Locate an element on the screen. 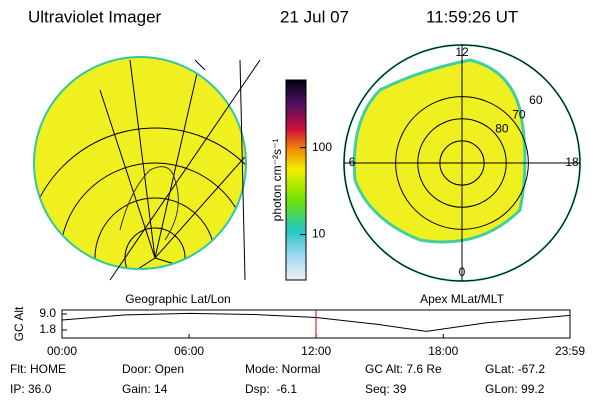 The height and width of the screenshot is (400, 600). geo-label: Geographic Lat/Lon is located at coordinates (177, 299).